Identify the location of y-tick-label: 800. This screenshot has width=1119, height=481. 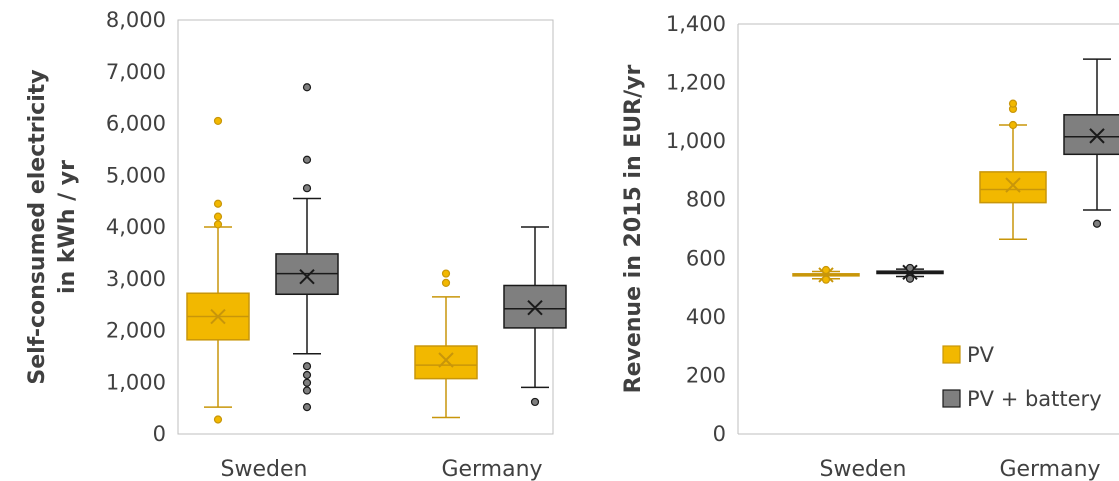
(706, 200).